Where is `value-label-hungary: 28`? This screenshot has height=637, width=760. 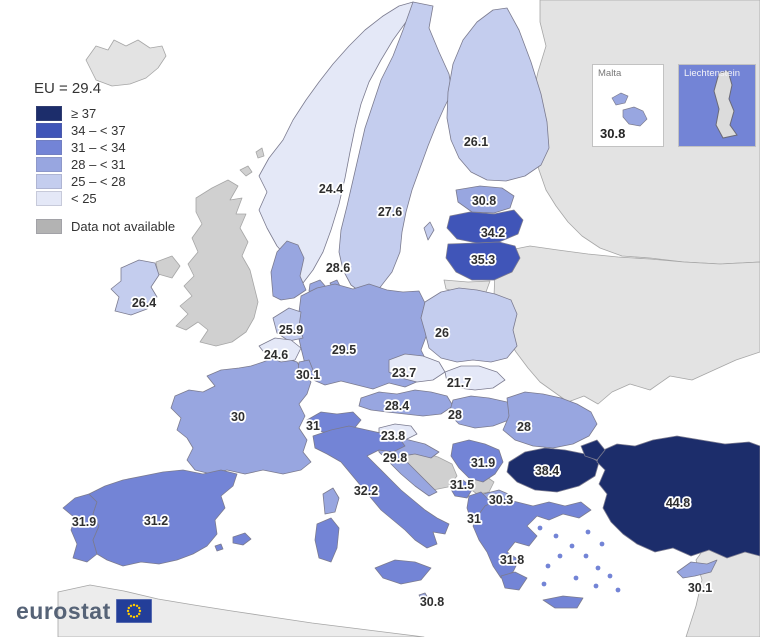 value-label-hungary: 28 is located at coordinates (455, 415).